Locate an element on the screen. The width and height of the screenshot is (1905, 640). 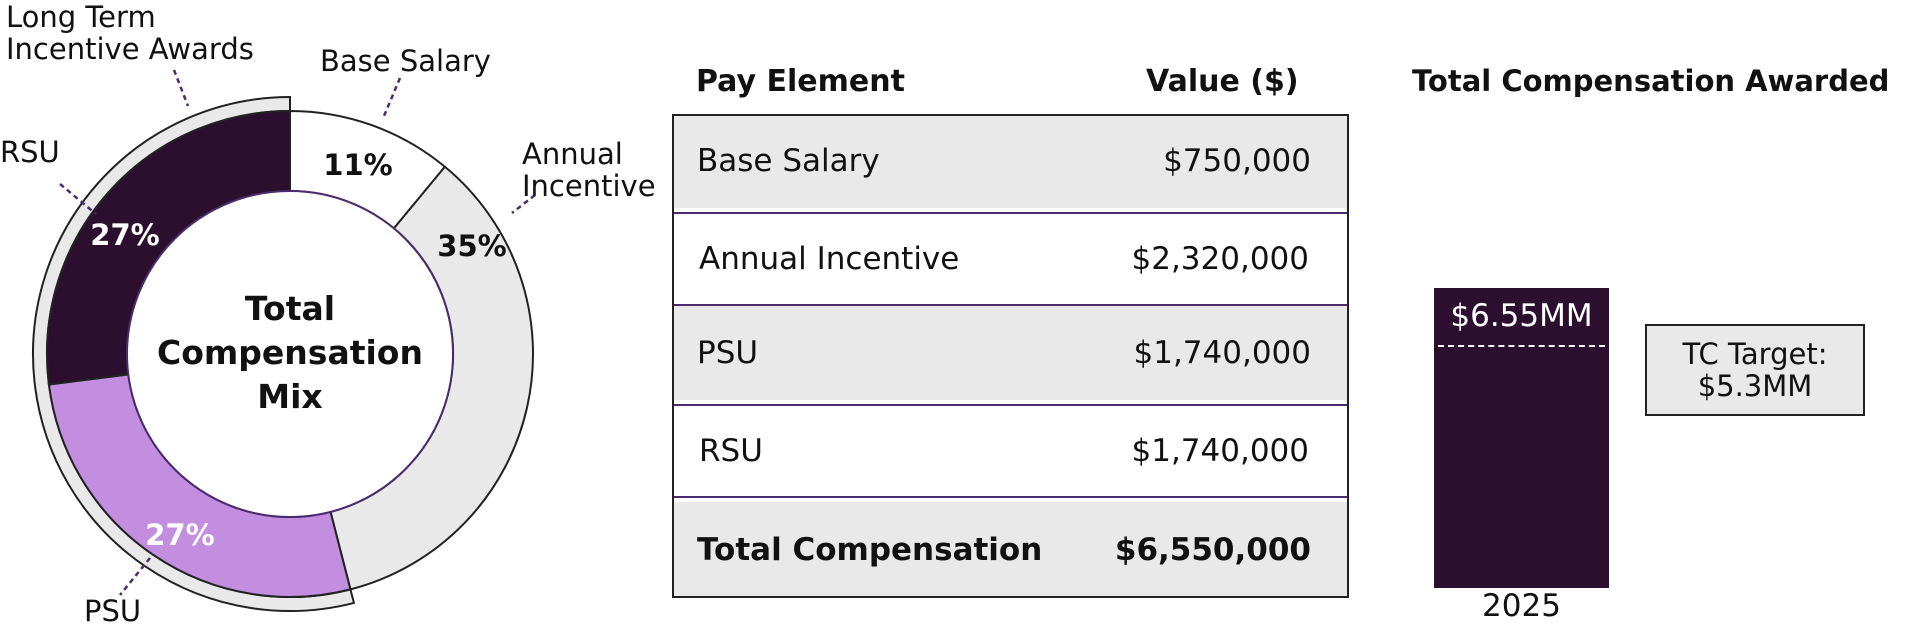
leader-base-salary is located at coordinates (392, 97).